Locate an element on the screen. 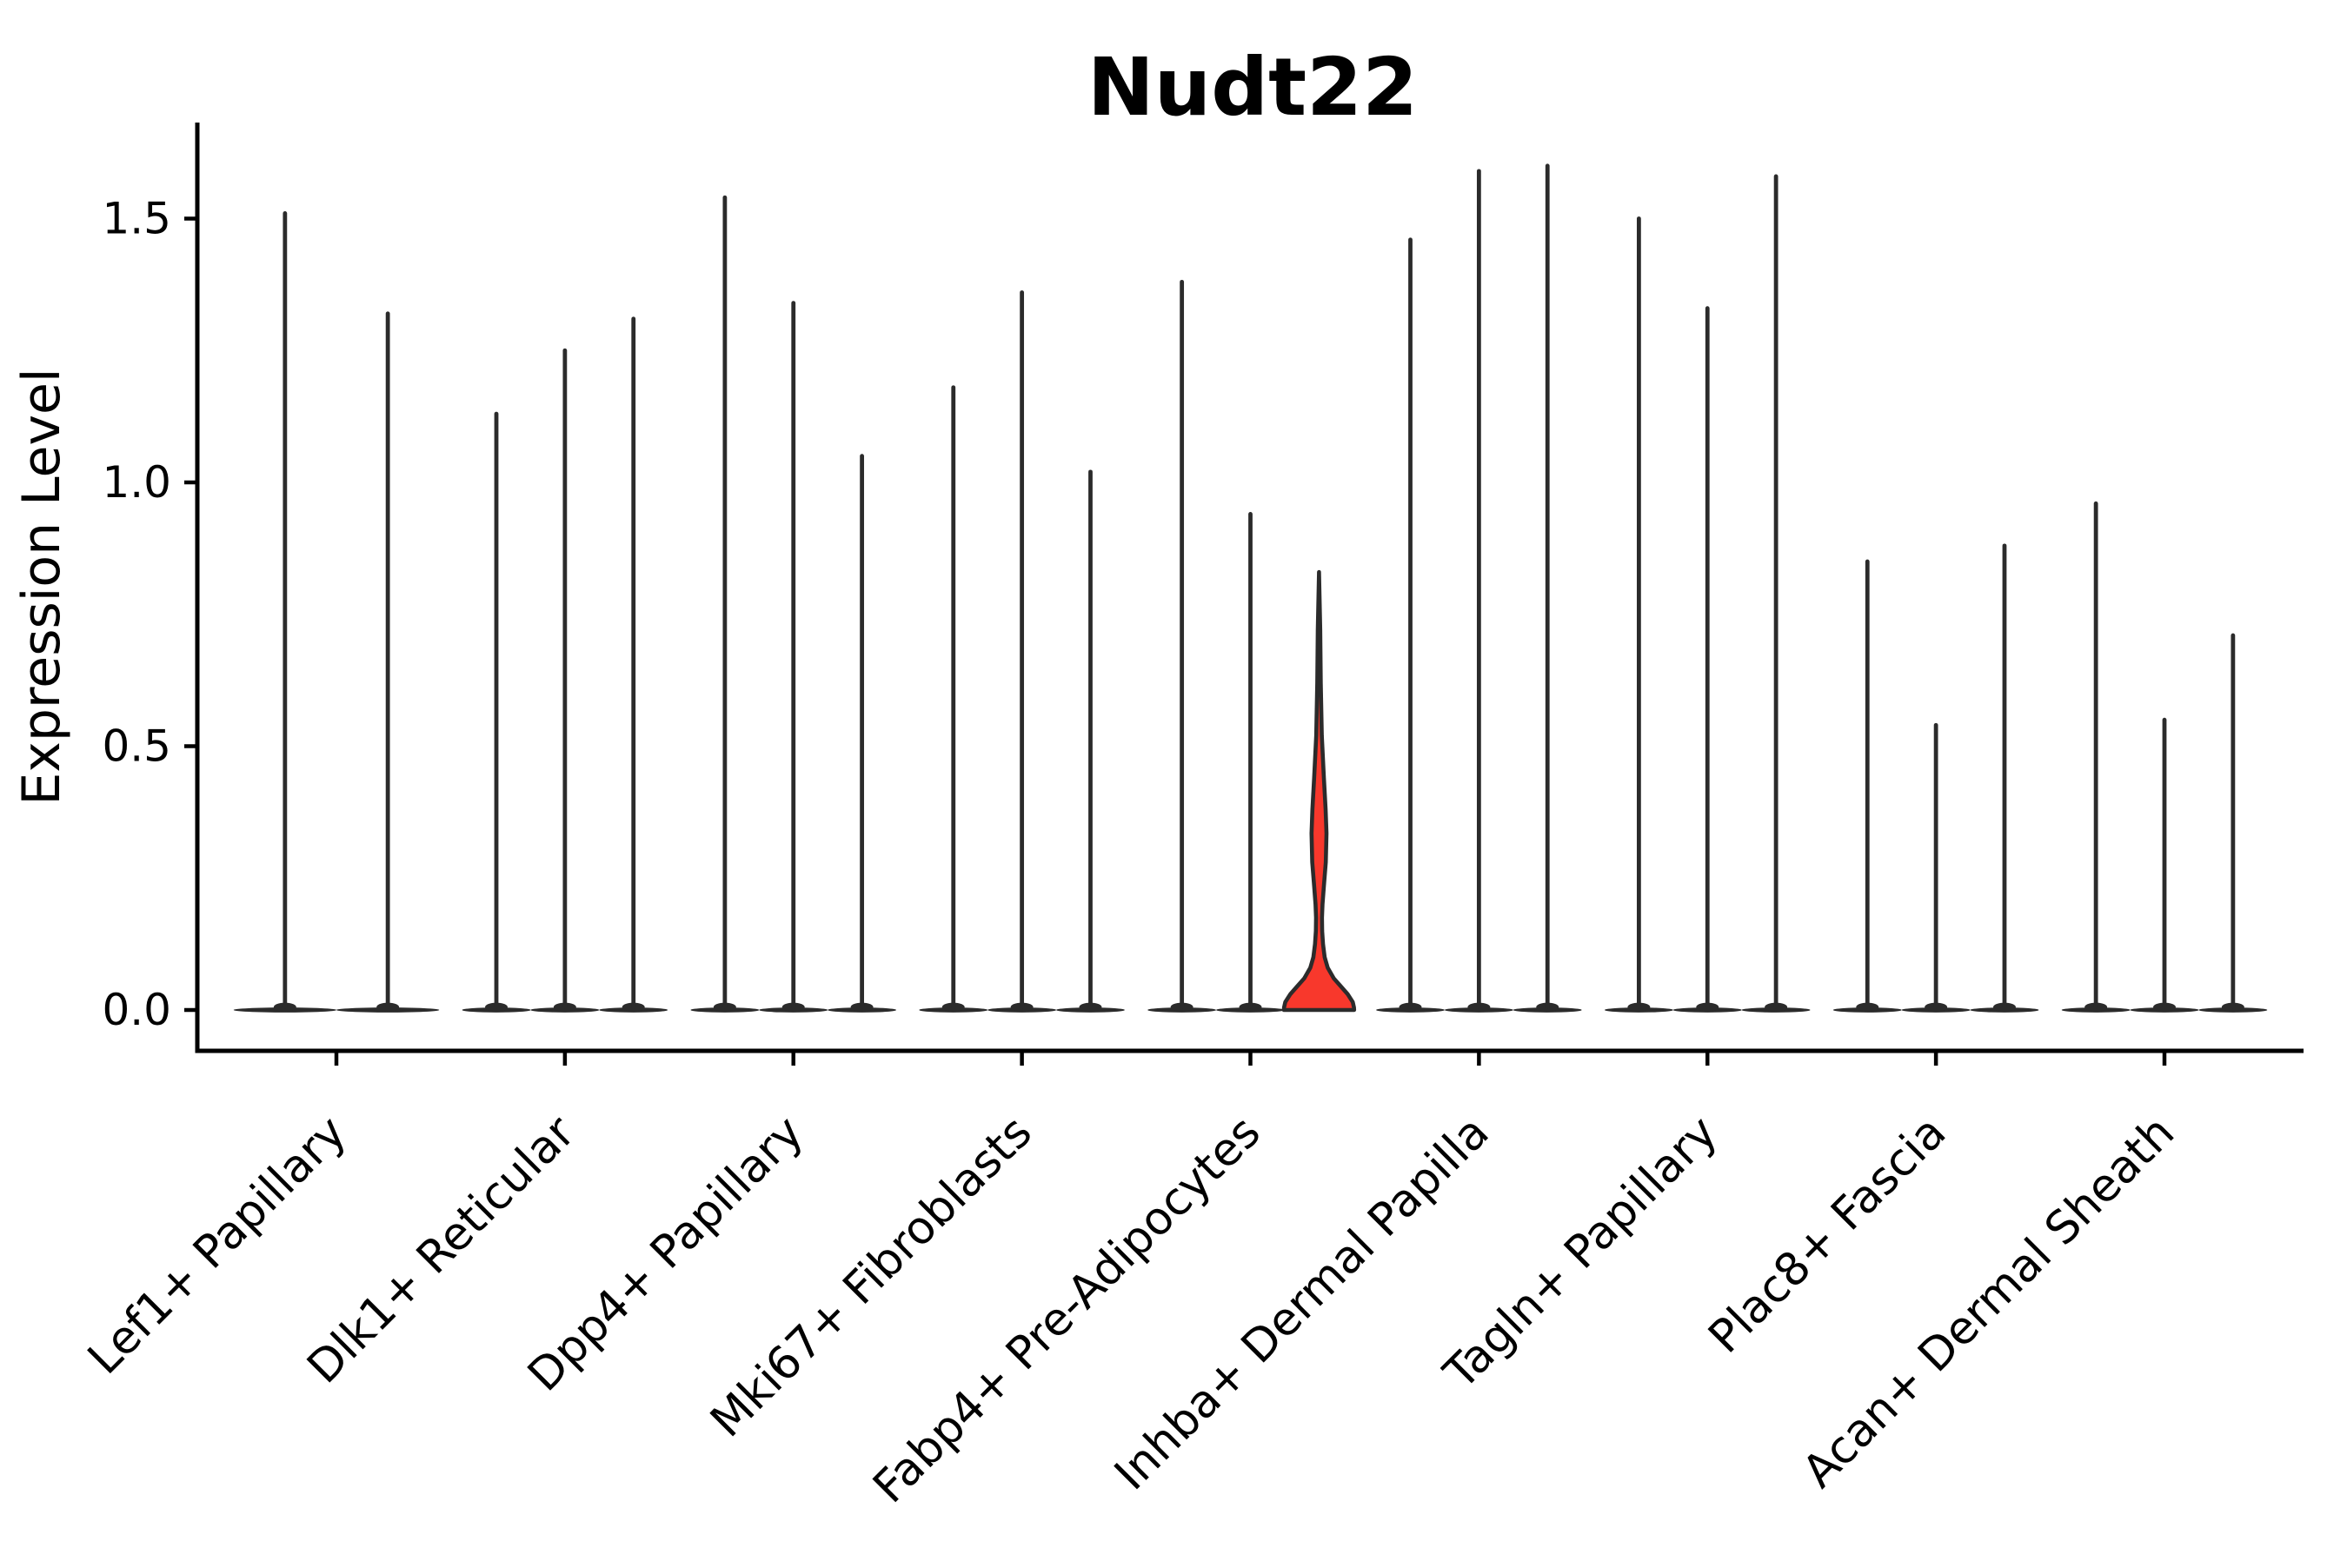  y-axis-label: Expression Level is located at coordinates (41, 586).